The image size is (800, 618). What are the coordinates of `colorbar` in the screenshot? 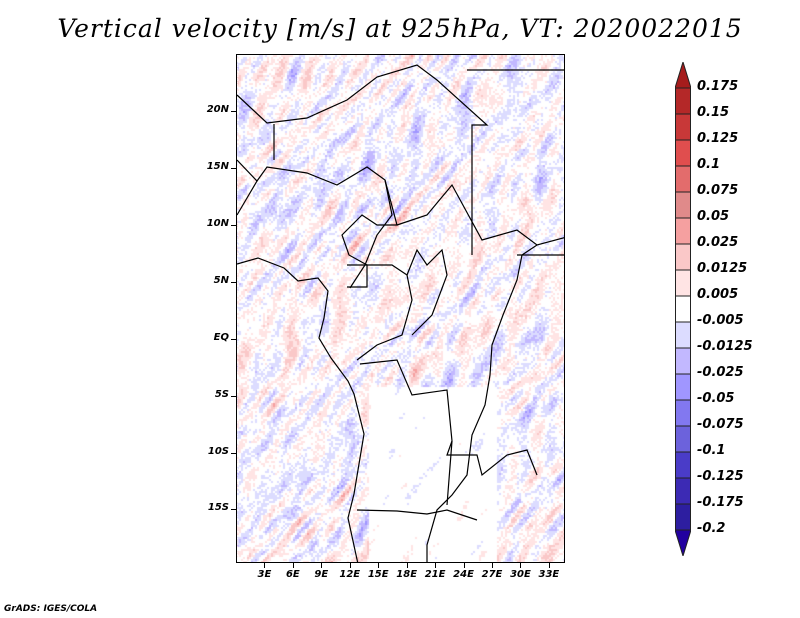 It's located at (683, 309).